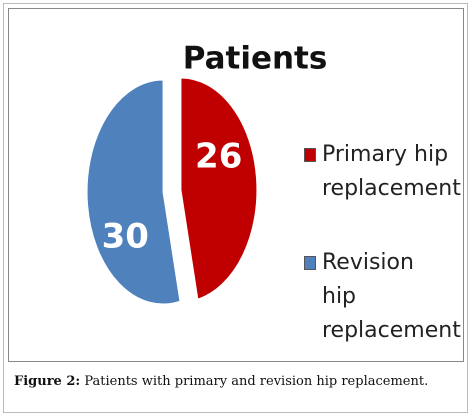 The width and height of the screenshot is (473, 420). Describe the element at coordinates (47, 381) in the screenshot. I see `caption-label: Figure 2:` at that location.